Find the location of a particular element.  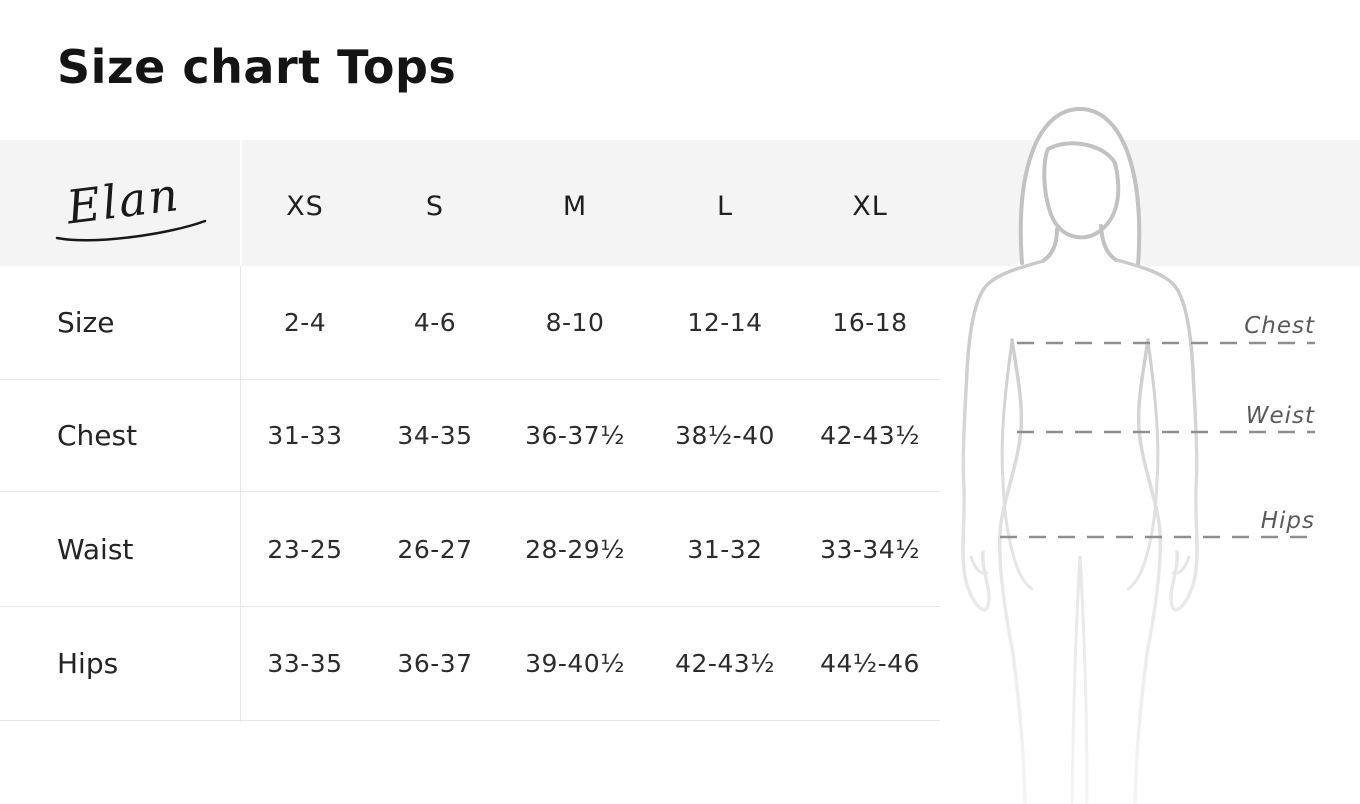

inner-leg-left is located at coordinates (1076, 679).